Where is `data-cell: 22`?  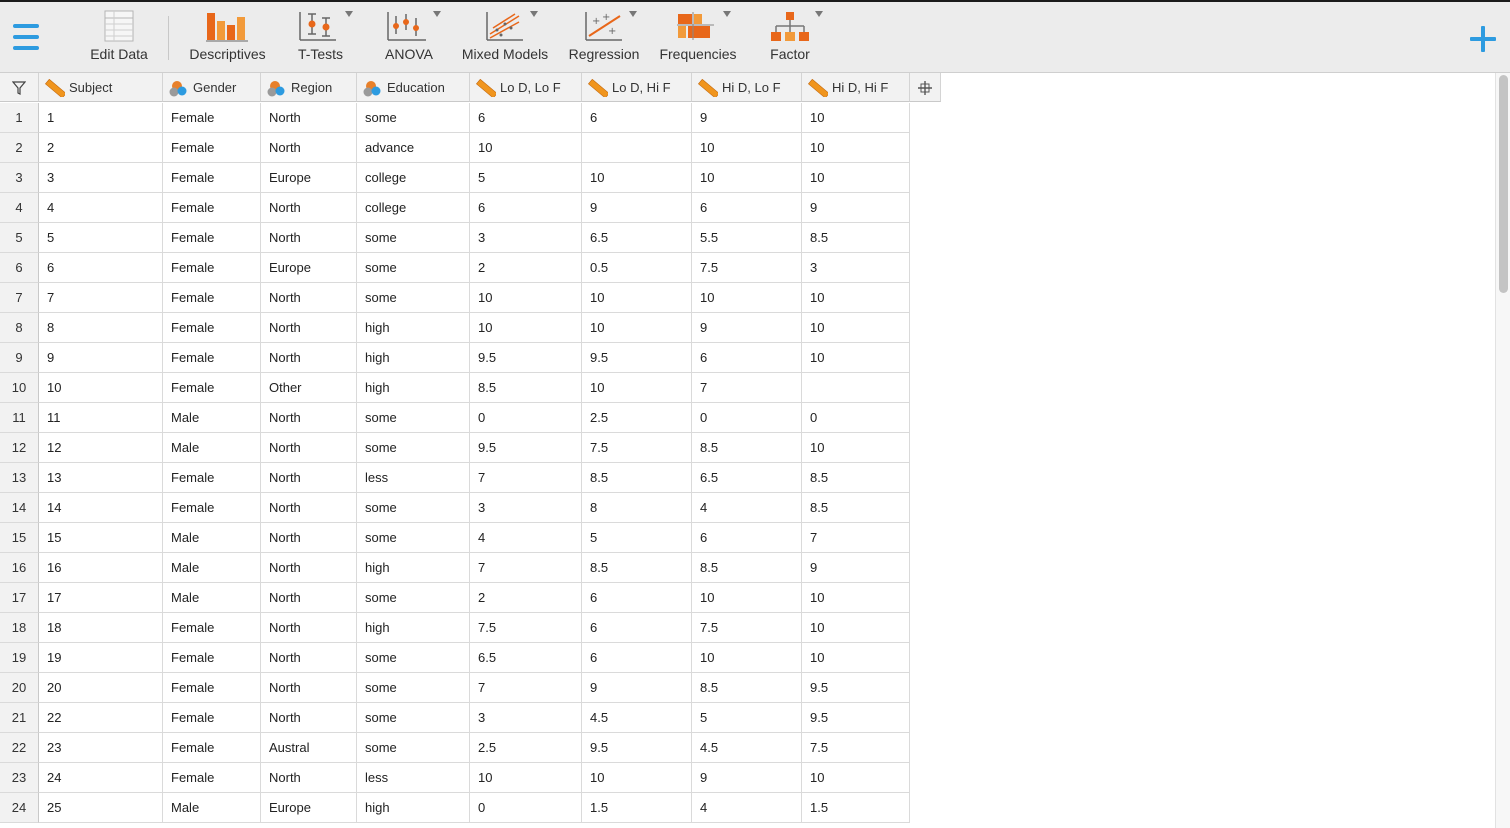 data-cell: 22 is located at coordinates (101, 718).